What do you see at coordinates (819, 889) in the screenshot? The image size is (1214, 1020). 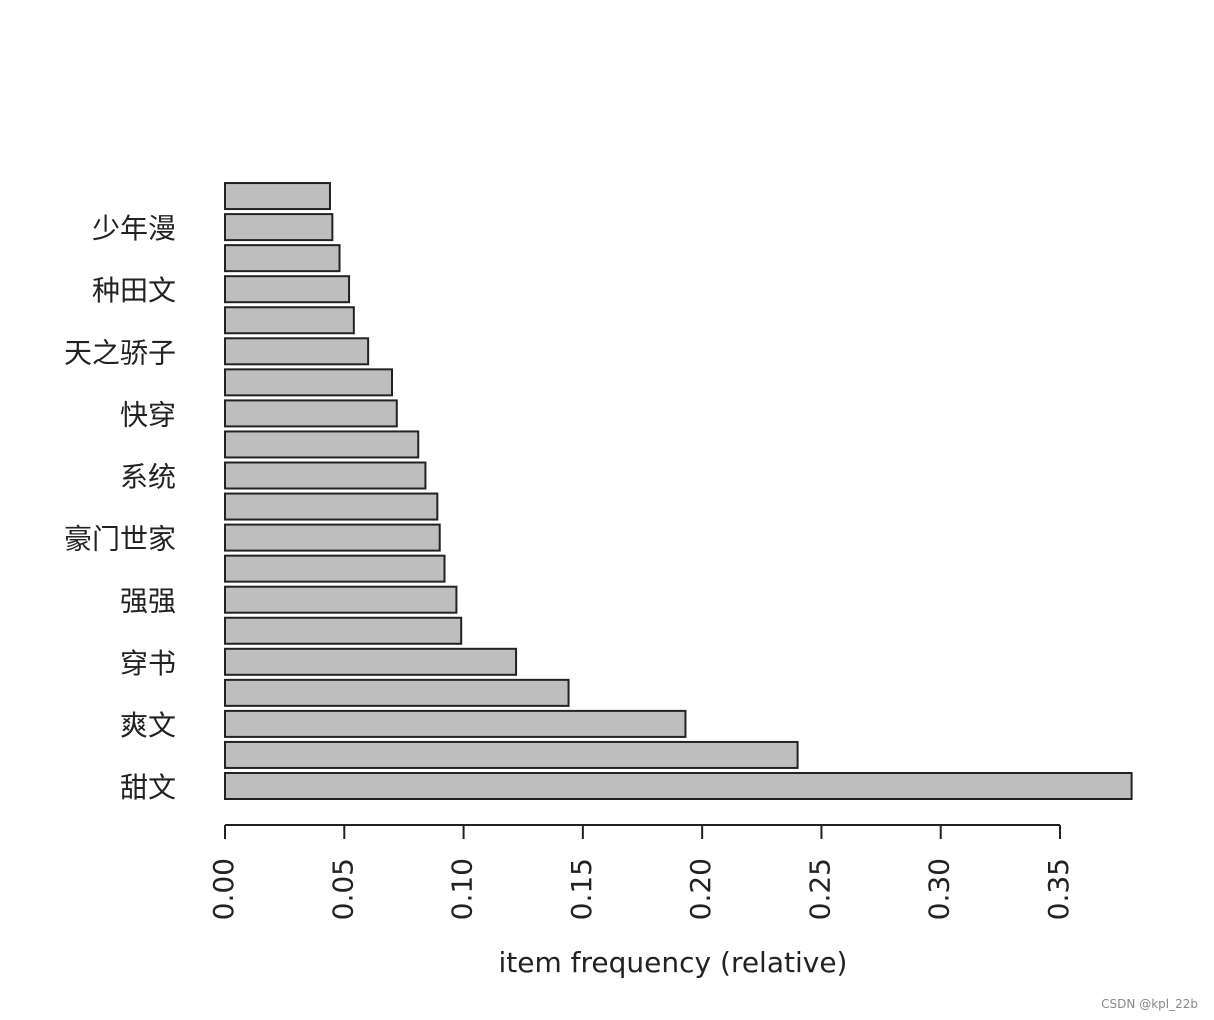 I see `x-tick-label: 0.25` at bounding box center [819, 889].